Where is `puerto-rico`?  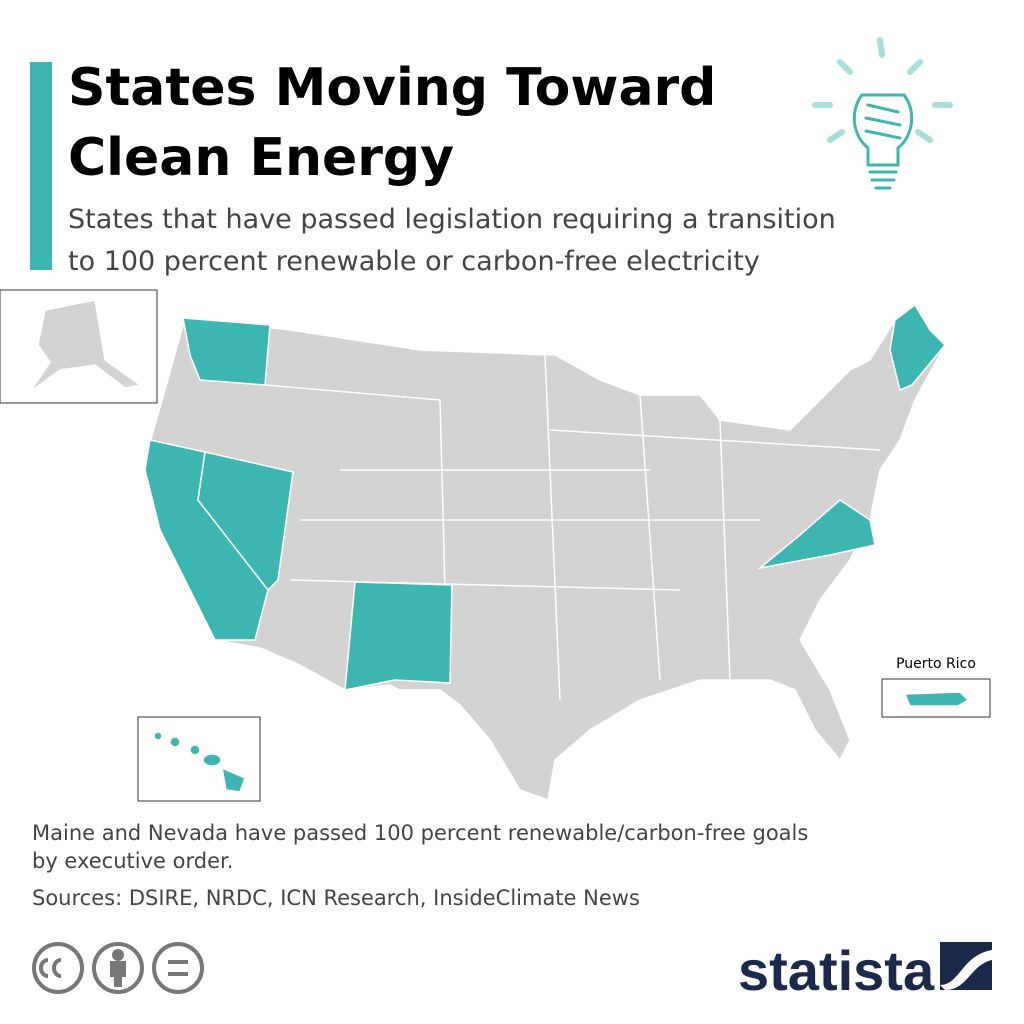
puerto-rico is located at coordinates (936, 699).